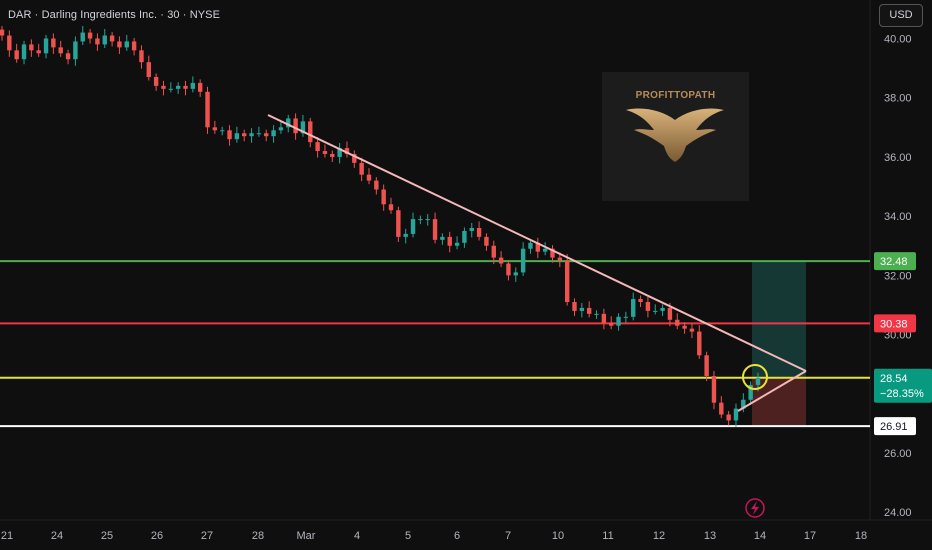 The height and width of the screenshot is (550, 932). What do you see at coordinates (901, 15) in the screenshot?
I see `currency-button: USD` at bounding box center [901, 15].